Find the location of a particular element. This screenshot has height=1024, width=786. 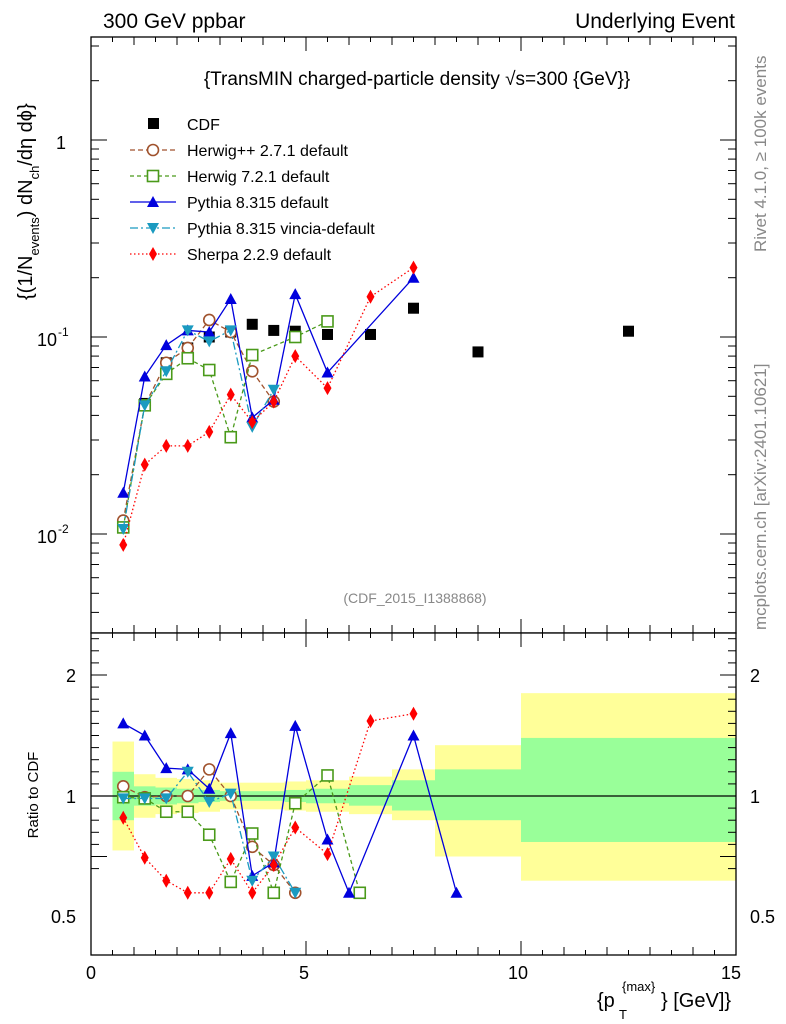

legend-entry-herwigpp: Herwig++ 2.7.1 default is located at coordinates (239, 151).